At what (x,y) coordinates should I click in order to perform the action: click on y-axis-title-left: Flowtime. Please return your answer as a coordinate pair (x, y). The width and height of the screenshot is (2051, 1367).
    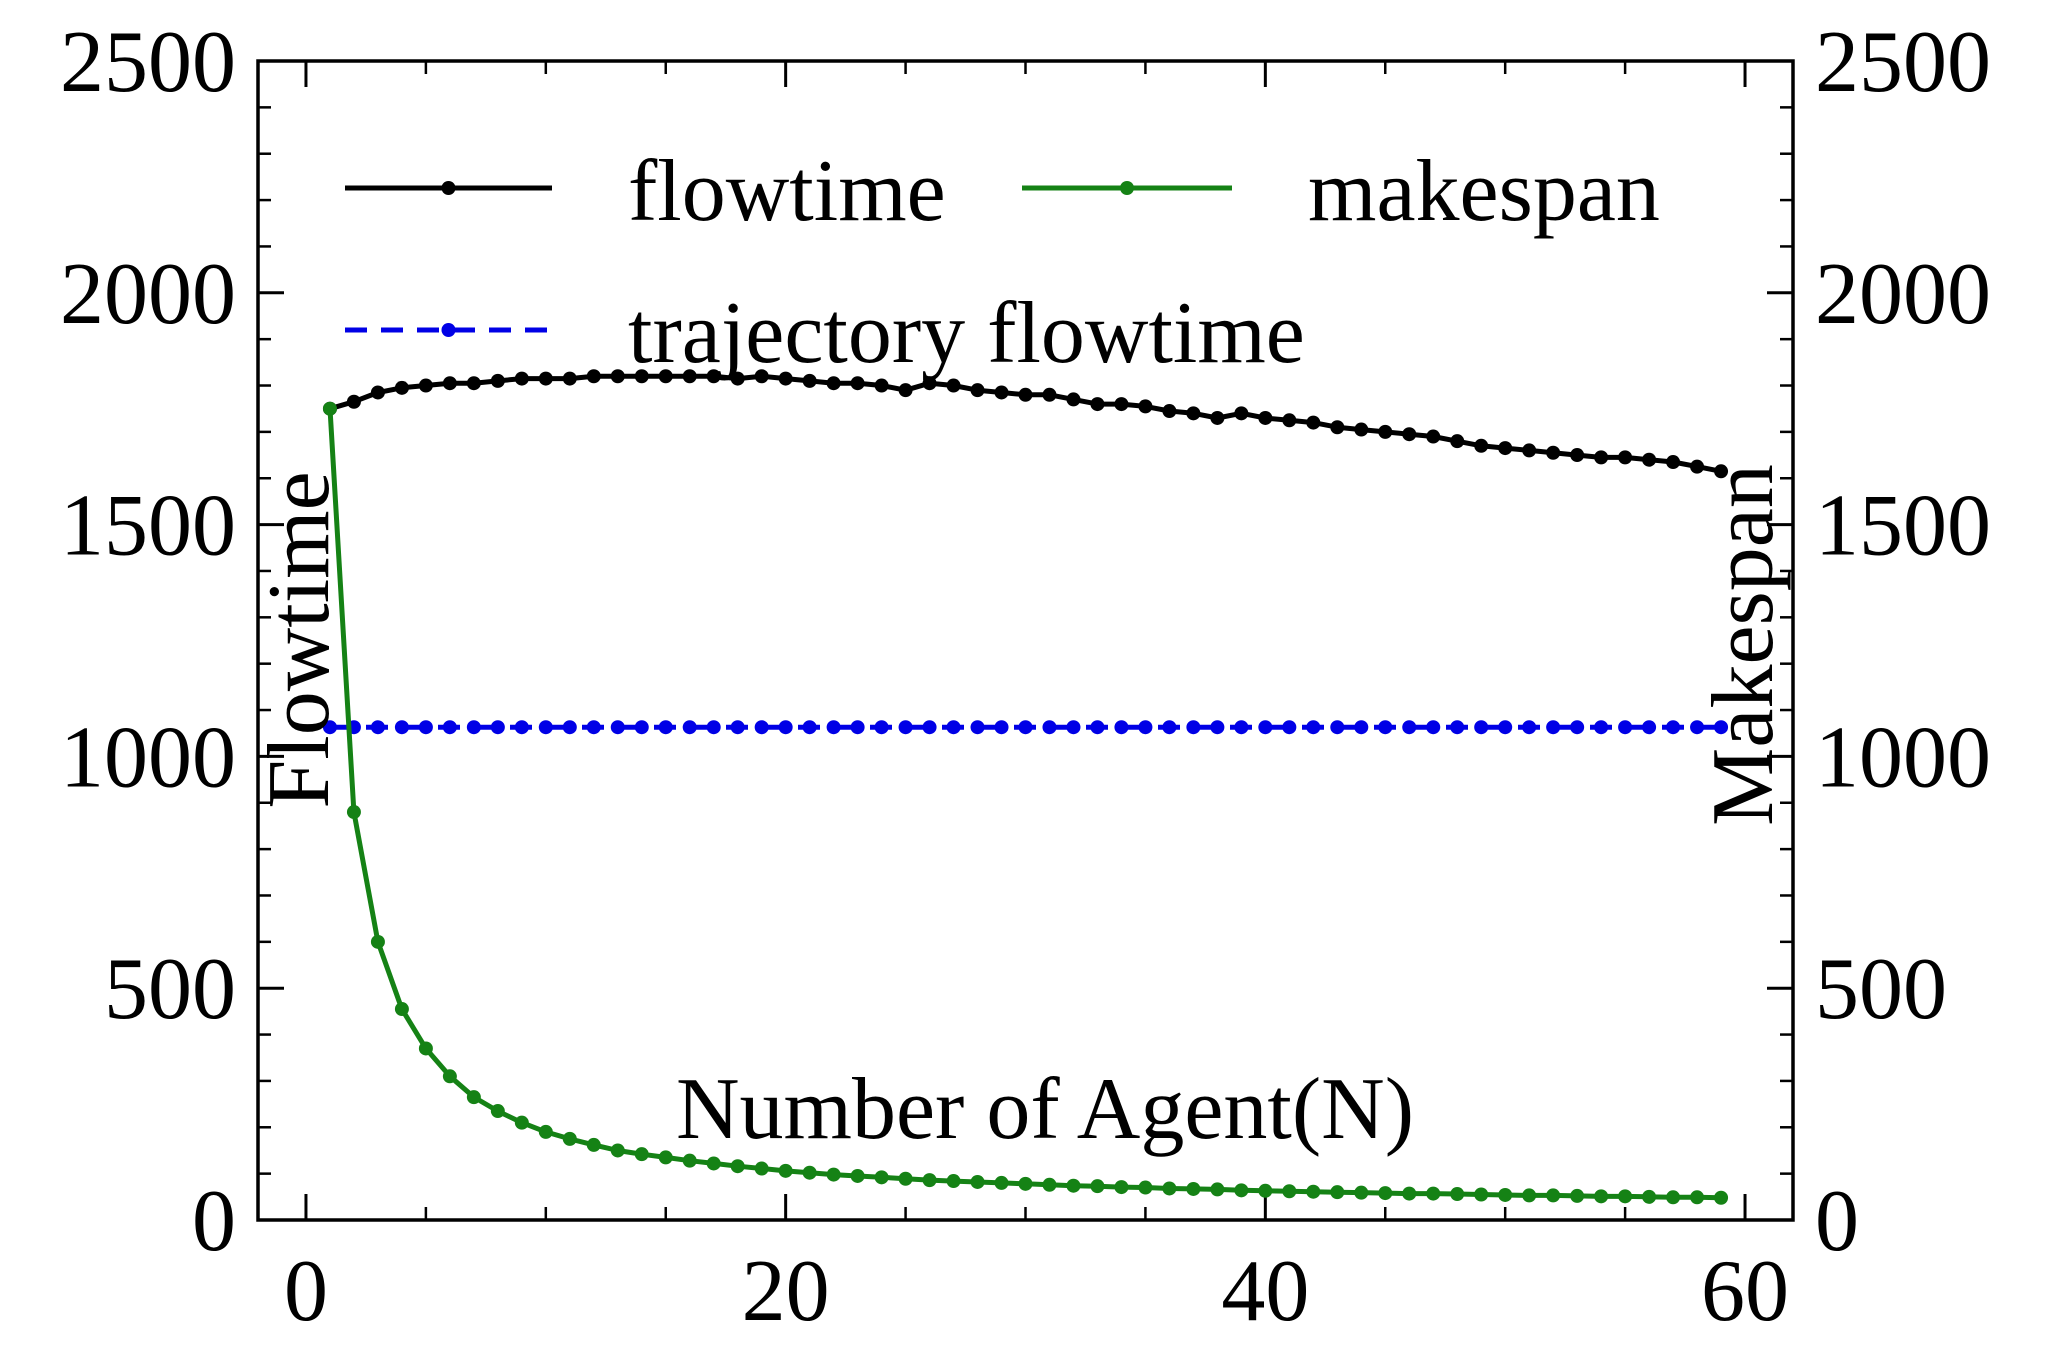
    Looking at the image, I should click on (299, 639).